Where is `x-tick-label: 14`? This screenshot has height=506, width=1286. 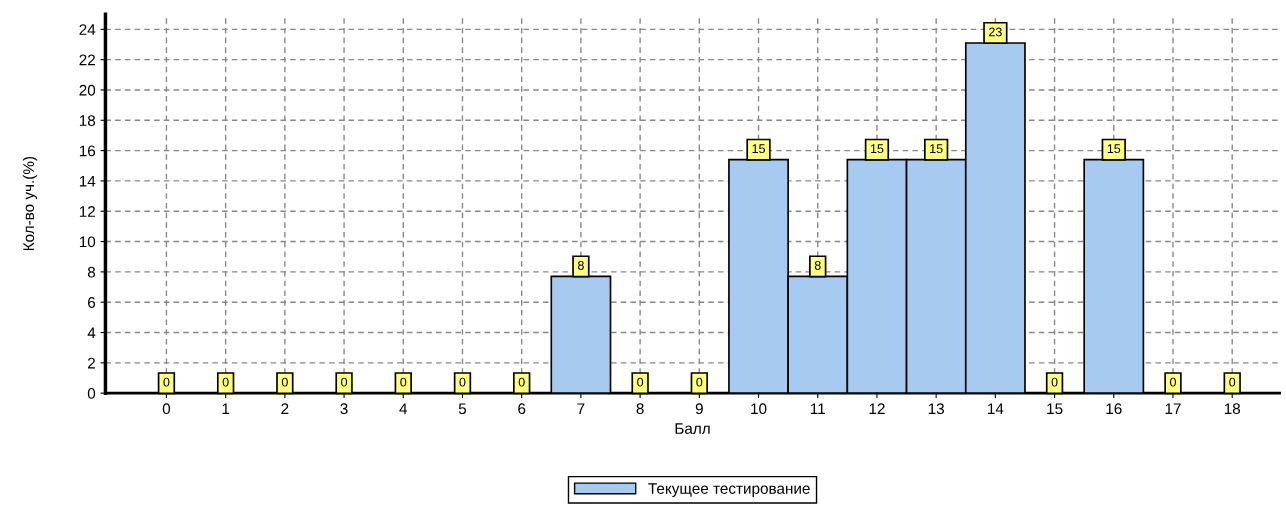 x-tick-label: 14 is located at coordinates (996, 408).